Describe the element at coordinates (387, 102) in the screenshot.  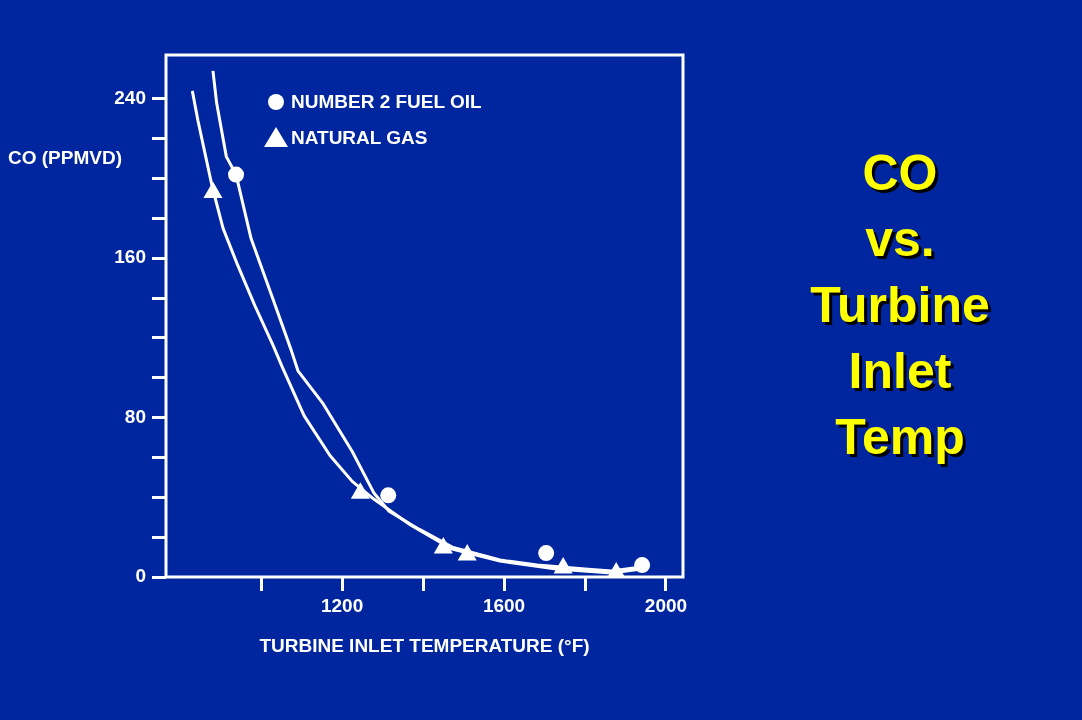
I see `legend-label: NUMBER 2 FUEL OIL` at that location.